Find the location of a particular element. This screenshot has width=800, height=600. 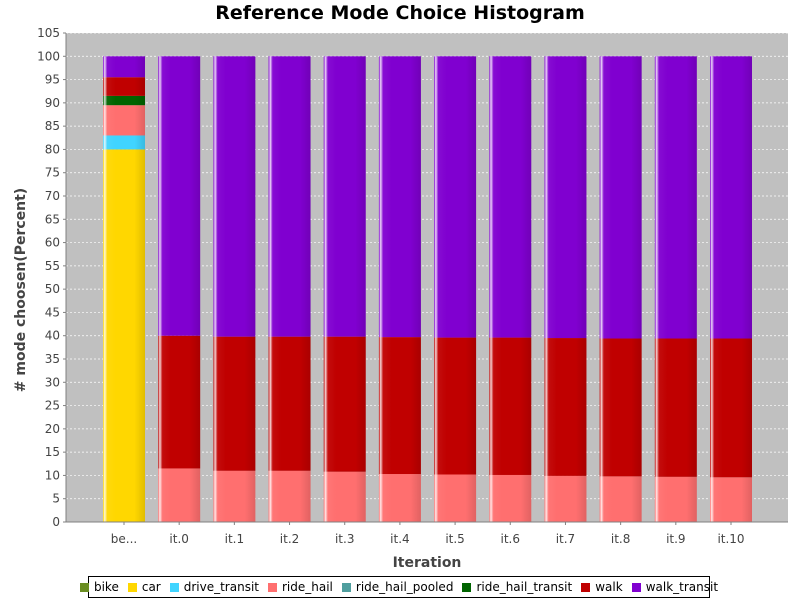

y-tick-label: 75 is located at coordinates (52, 173).